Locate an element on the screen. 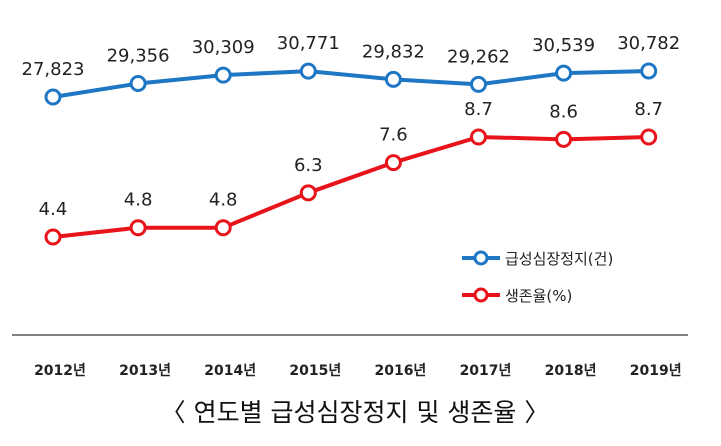  series-1-data-label: 30,539 is located at coordinates (563, 45).